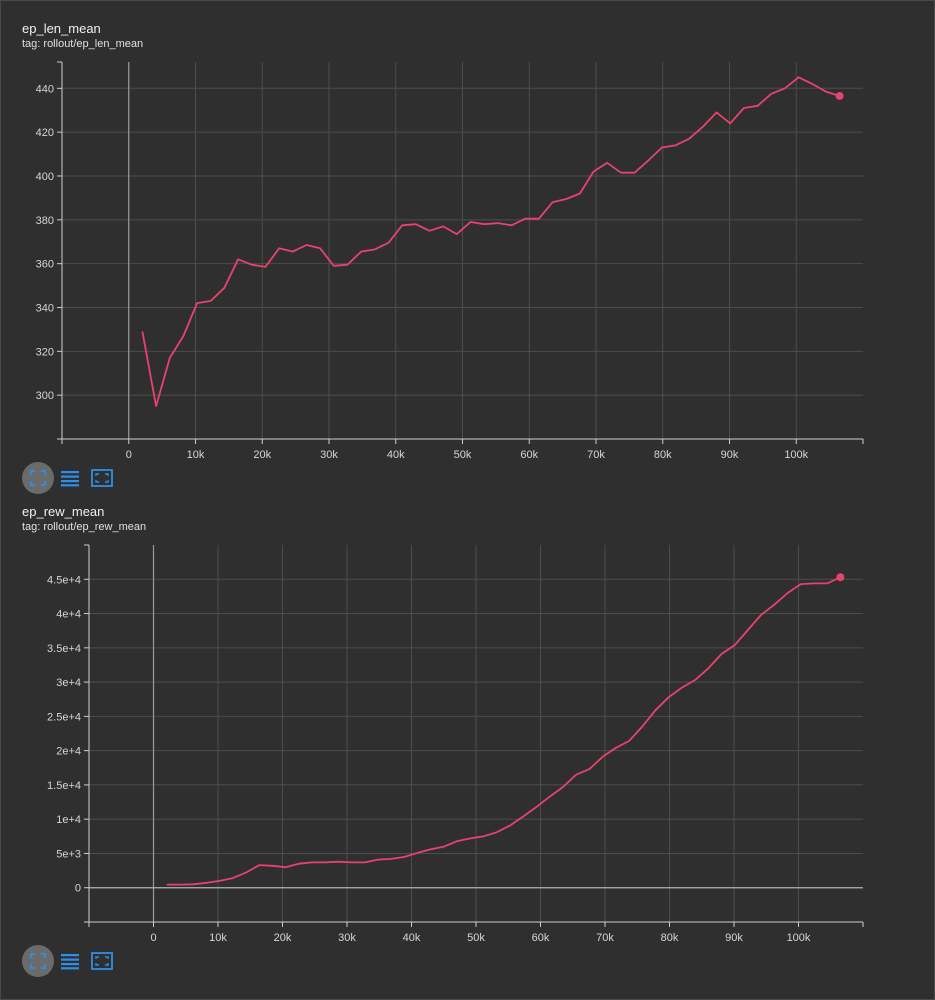 This screenshot has width=935, height=1000. Describe the element at coordinates (839, 95) in the screenshot. I see `series-last-point-marker` at that location.